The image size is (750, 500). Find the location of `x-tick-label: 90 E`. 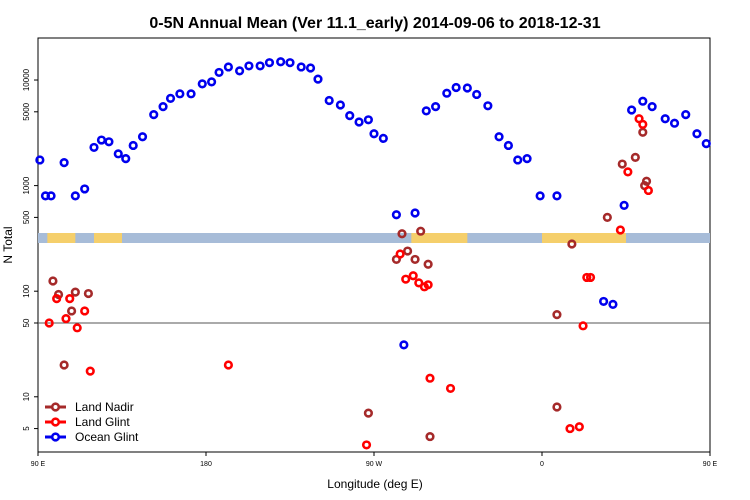

x-tick-label: 90 E is located at coordinates (38, 464).